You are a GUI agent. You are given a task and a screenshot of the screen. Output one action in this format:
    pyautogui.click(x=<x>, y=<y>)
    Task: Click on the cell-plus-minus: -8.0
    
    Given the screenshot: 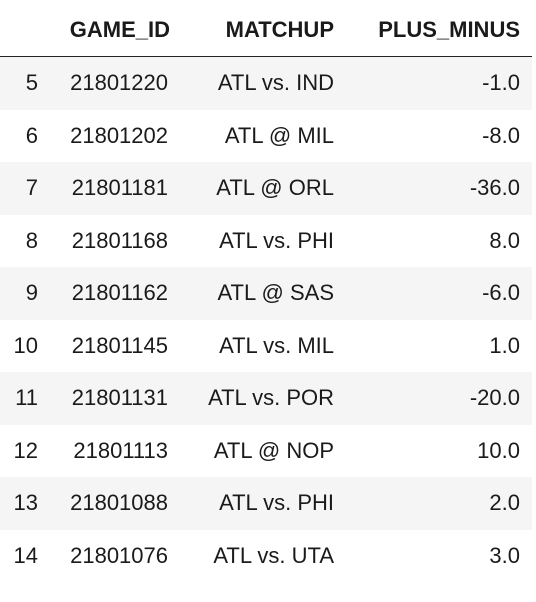 What is the action you would take?
    pyautogui.click(x=440, y=135)
    